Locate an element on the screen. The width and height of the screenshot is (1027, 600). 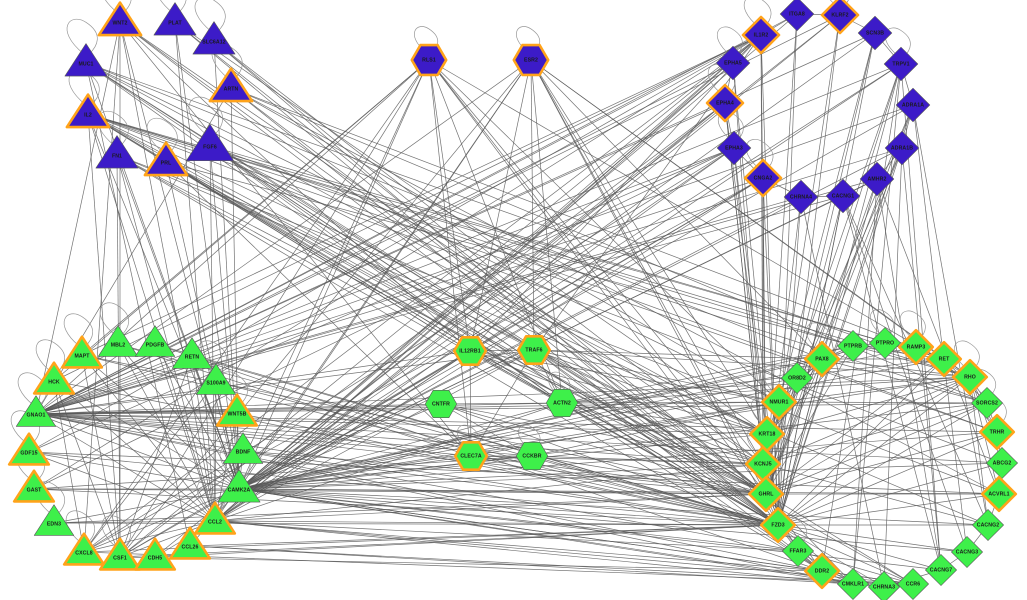
node-itga8: ITGA8 is located at coordinates (797, 16).